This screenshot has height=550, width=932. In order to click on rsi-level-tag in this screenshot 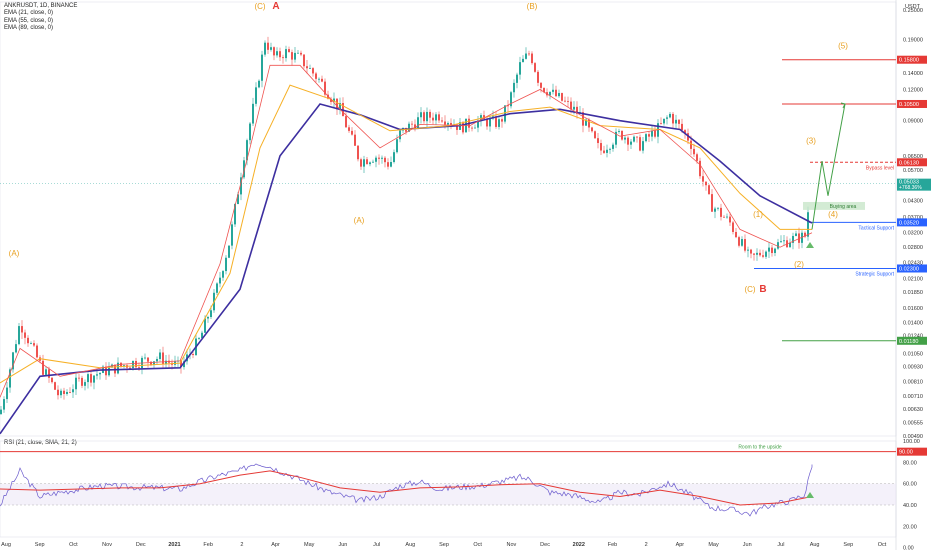, I will do `click(912, 451)`.